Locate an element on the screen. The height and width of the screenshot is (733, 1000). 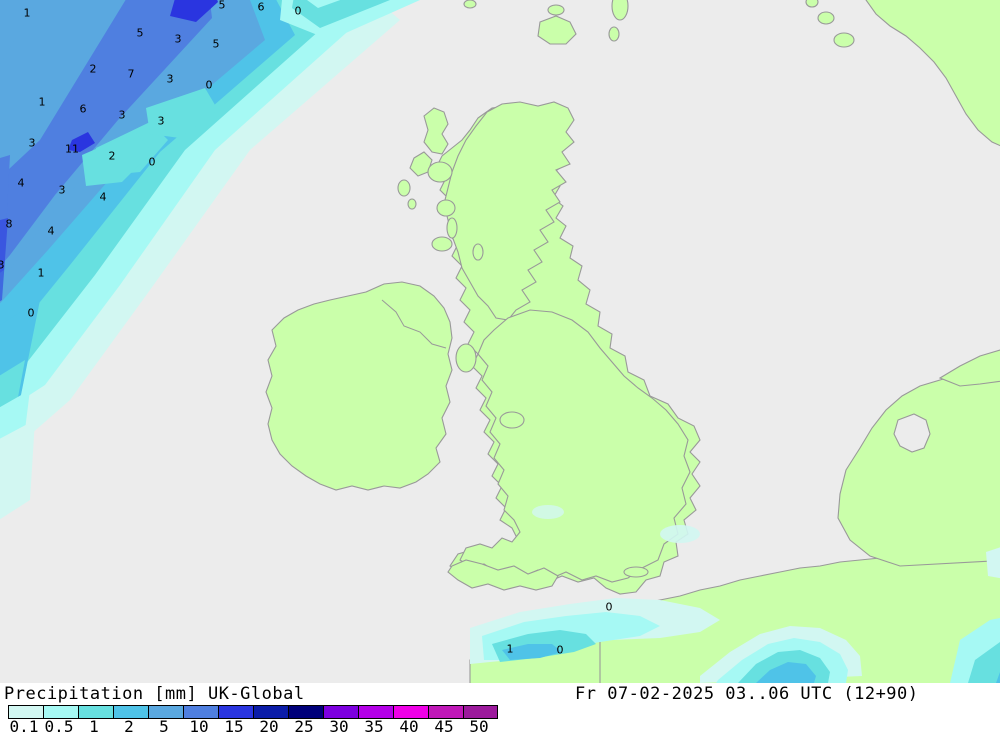
colorbar-tick: 5 is located at coordinates (164, 725).